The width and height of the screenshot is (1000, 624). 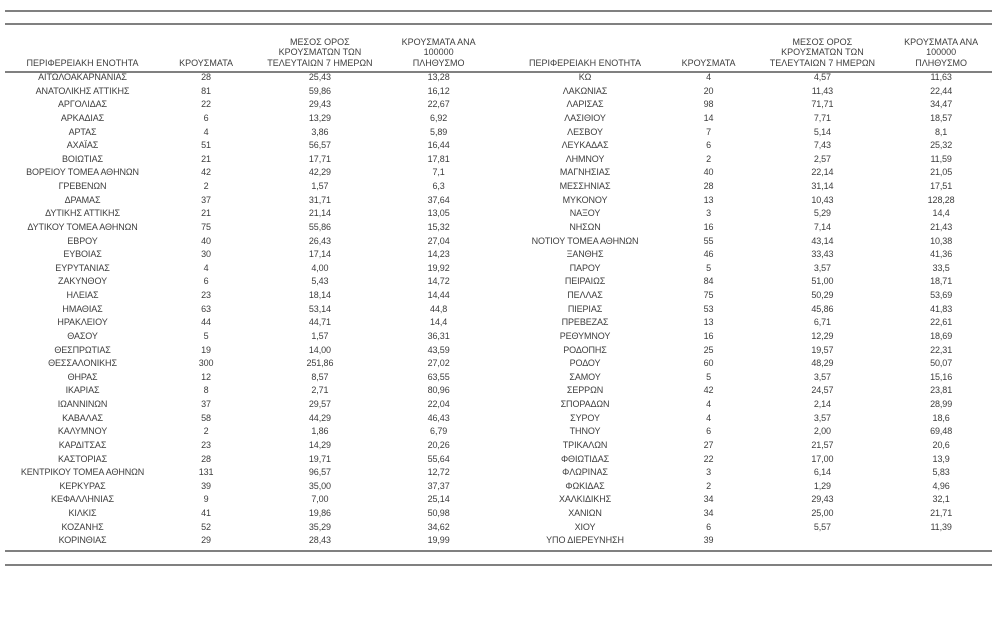 What do you see at coordinates (319, 213) in the screenshot?
I see `avg-7day-cell: 21,14` at bounding box center [319, 213].